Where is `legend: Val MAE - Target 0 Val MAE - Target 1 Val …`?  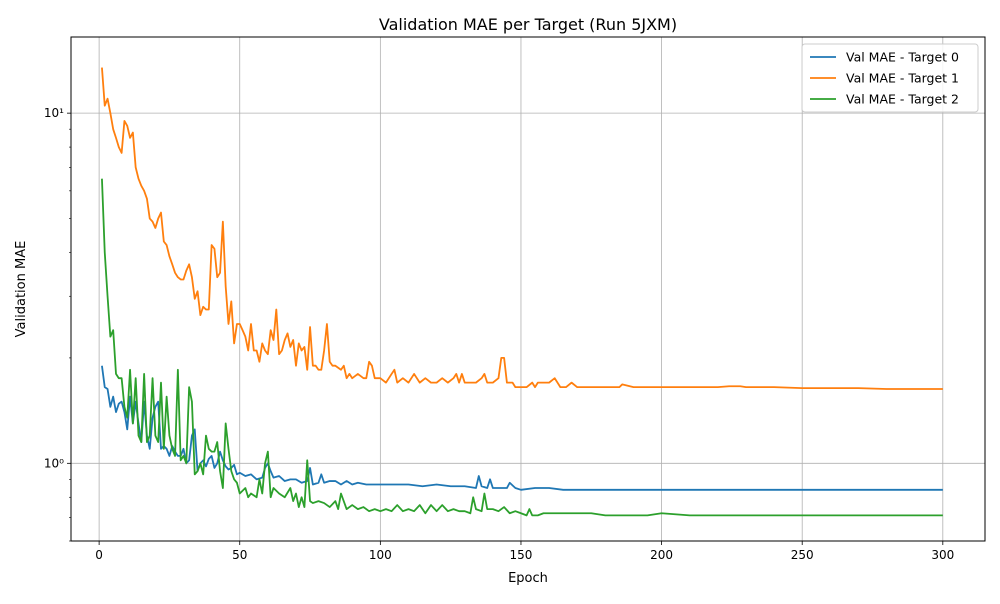 legend: Val MAE - Target 0 Val MAE - Target 1 Val … is located at coordinates (890, 78).